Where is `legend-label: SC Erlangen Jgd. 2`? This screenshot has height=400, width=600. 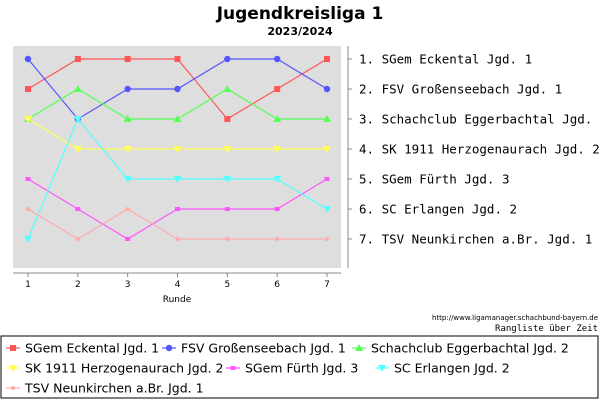 legend-label: SC Erlangen Jgd. 2 is located at coordinates (452, 368).